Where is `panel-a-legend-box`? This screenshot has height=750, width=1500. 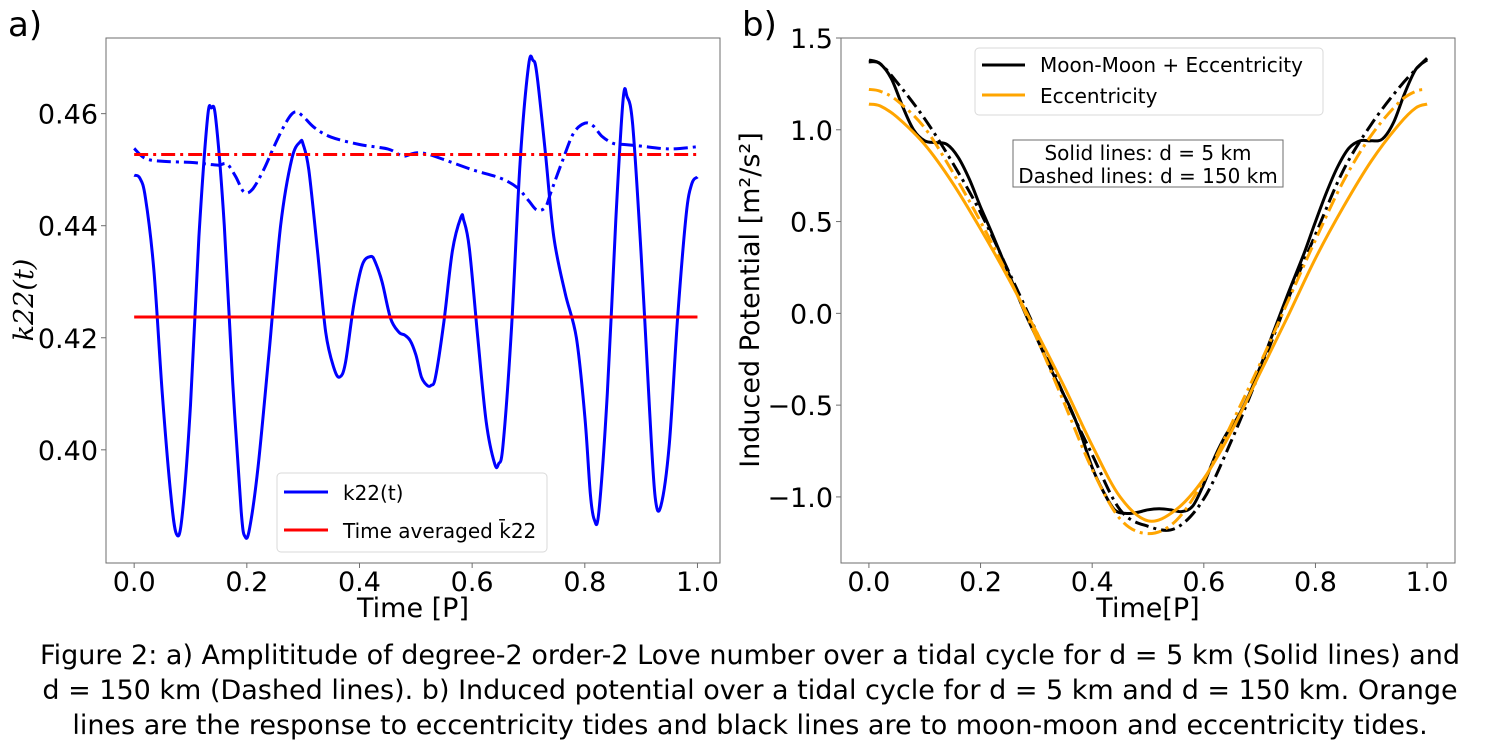
panel-a-legend-box is located at coordinates (412, 512).